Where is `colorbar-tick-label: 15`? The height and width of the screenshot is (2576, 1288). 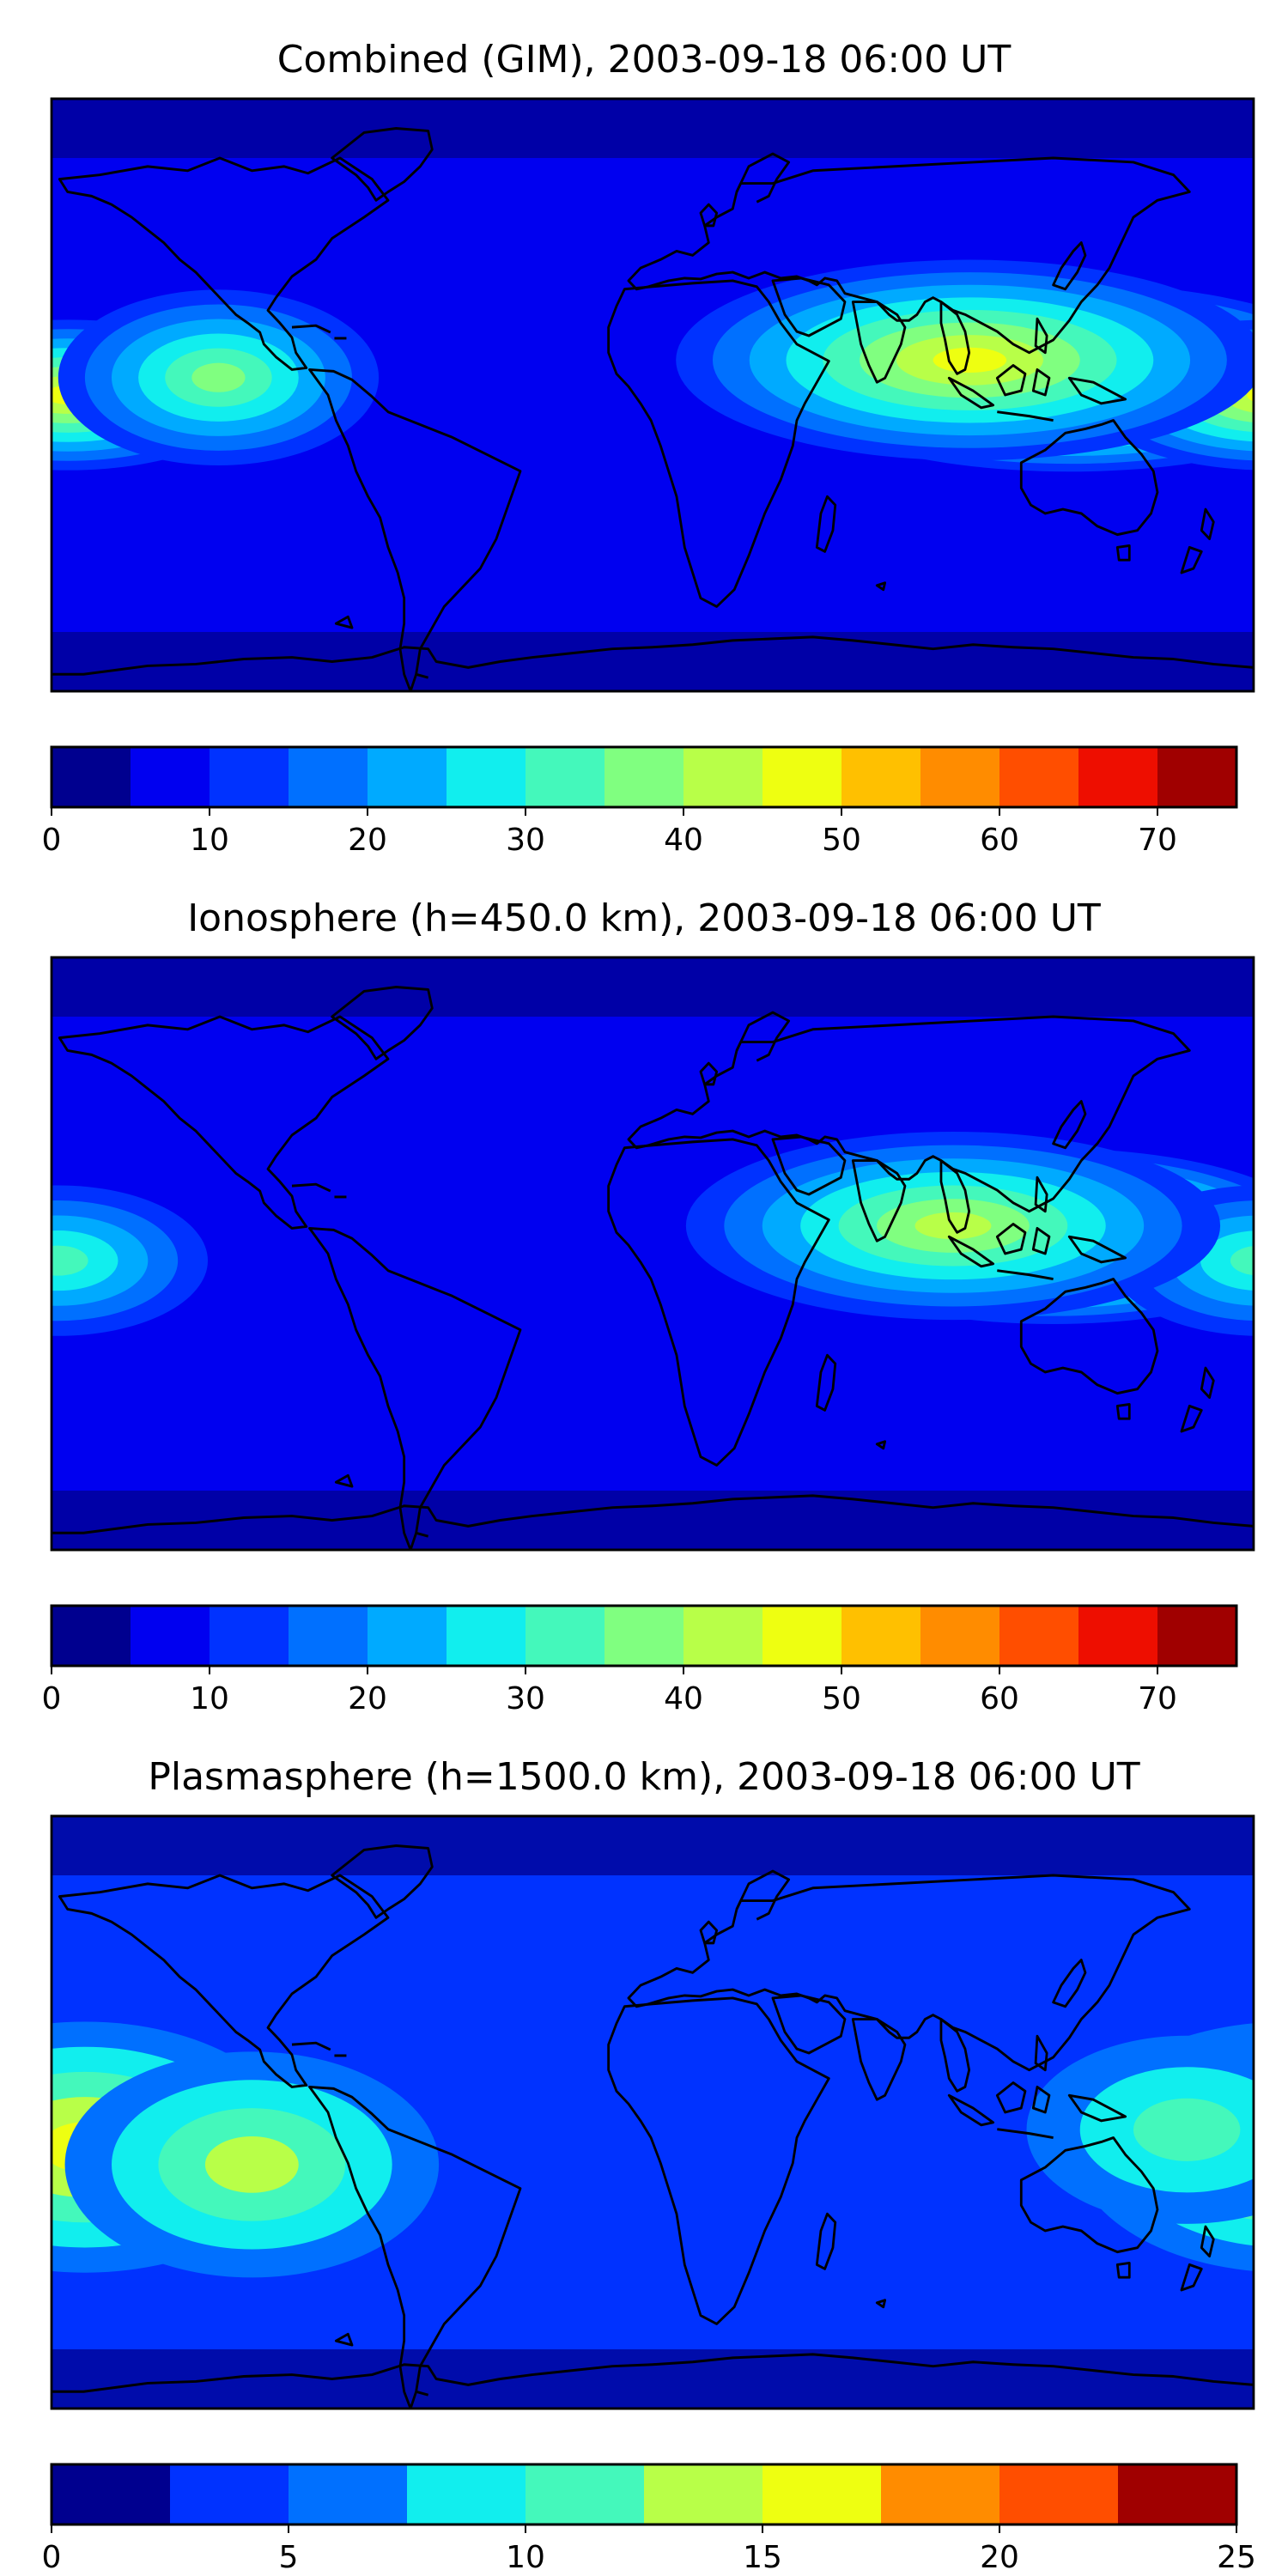 colorbar-tick-label: 15 is located at coordinates (762, 2558).